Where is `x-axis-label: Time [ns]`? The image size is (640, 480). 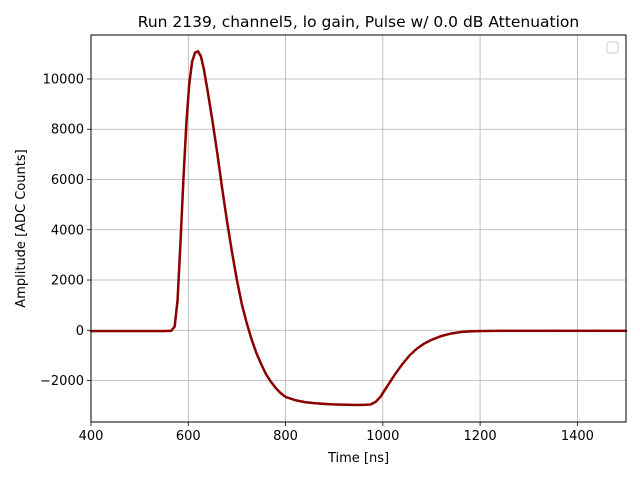
x-axis-label: Time [ns] is located at coordinates (358, 458).